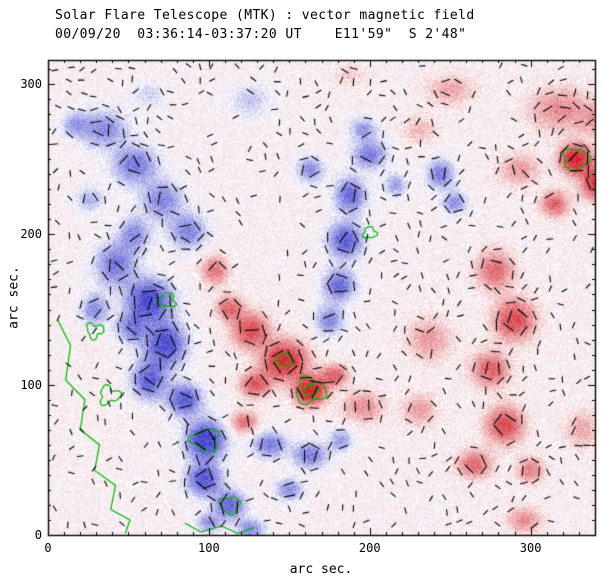 The height and width of the screenshot is (585, 612). I want to click on y-tick-label: 0, so click(38, 535).